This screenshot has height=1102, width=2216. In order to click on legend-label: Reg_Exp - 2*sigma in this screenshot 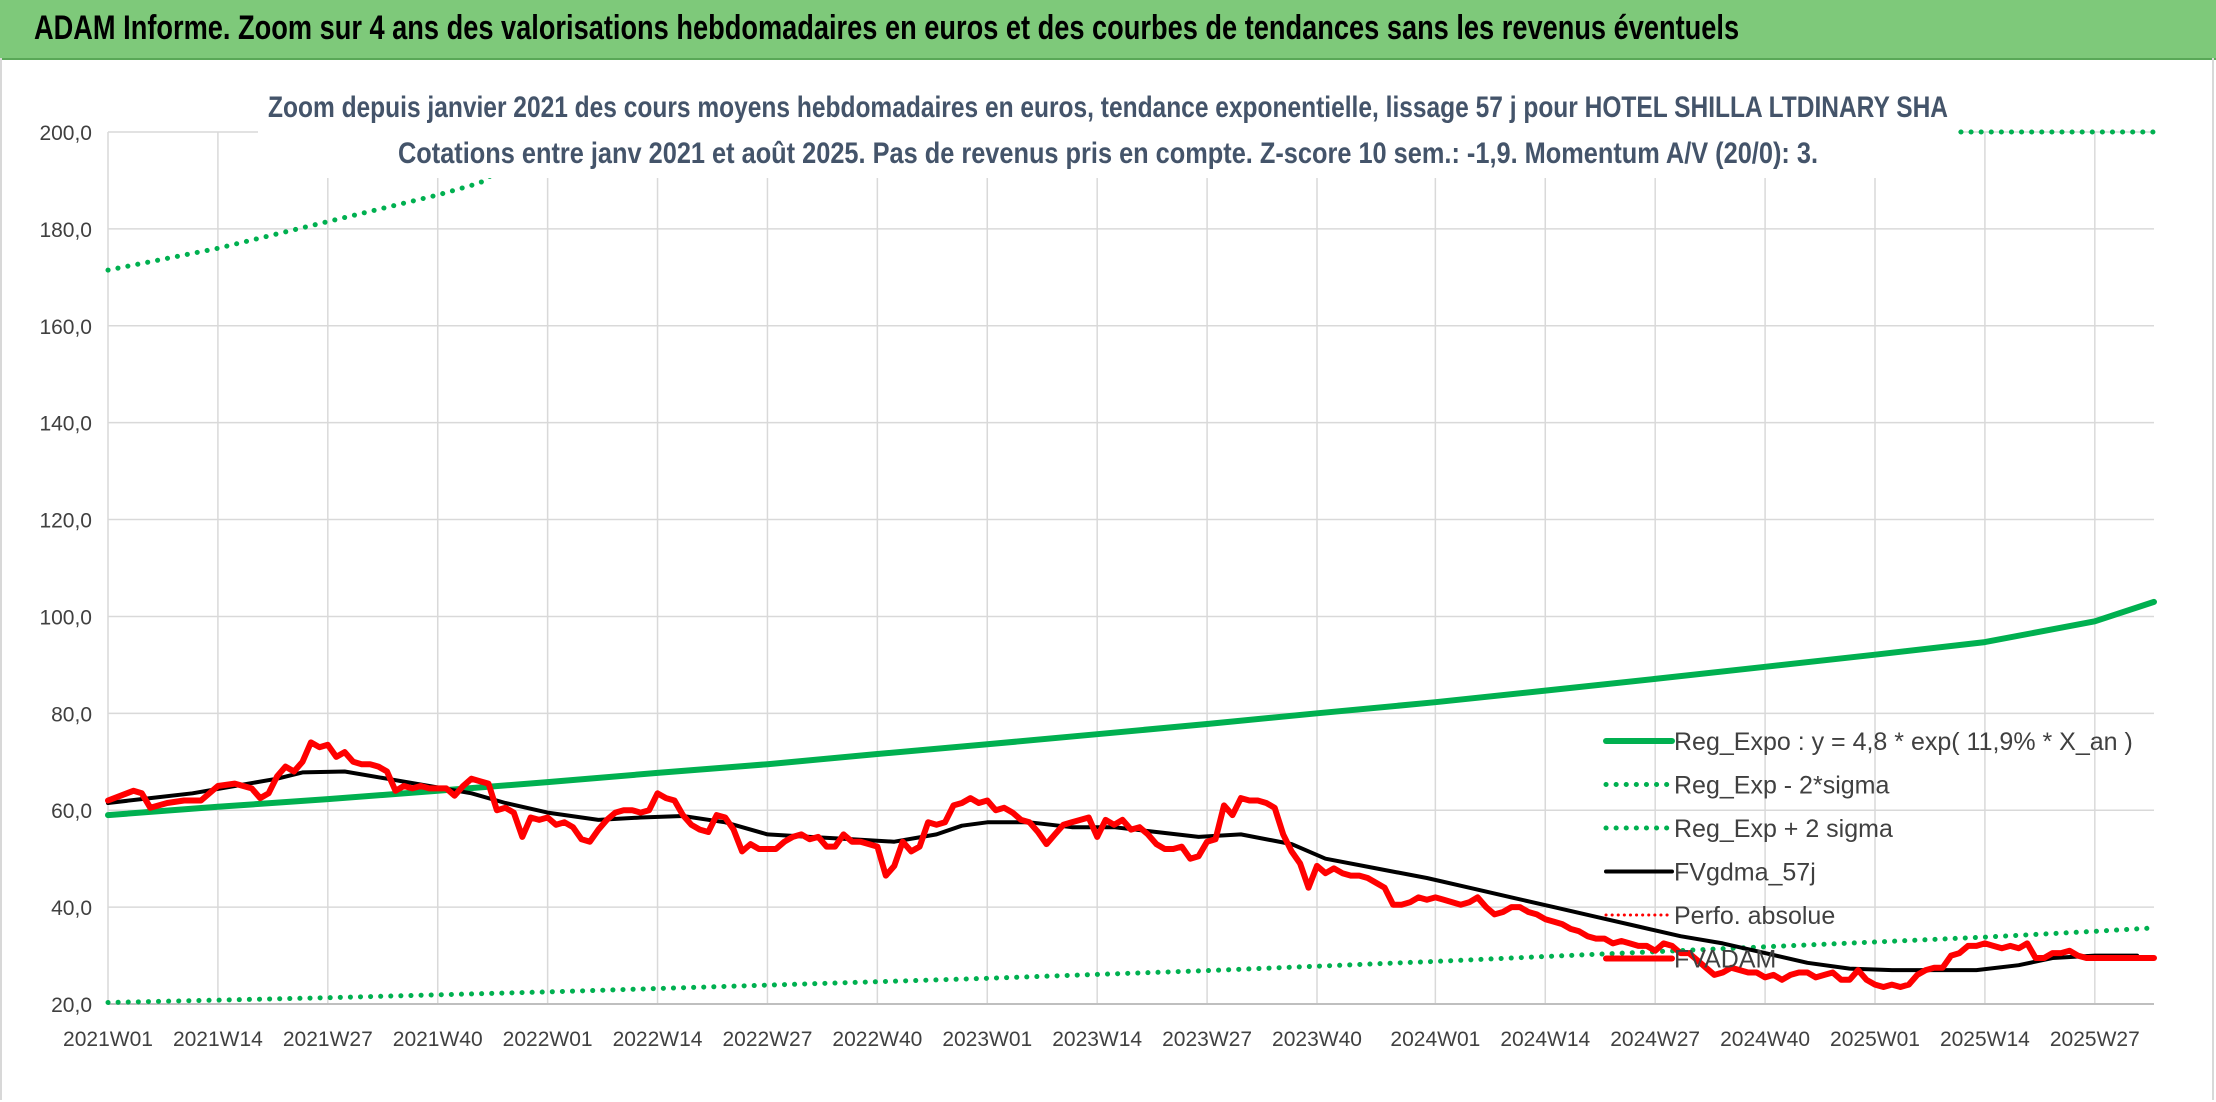, I will do `click(1781, 786)`.